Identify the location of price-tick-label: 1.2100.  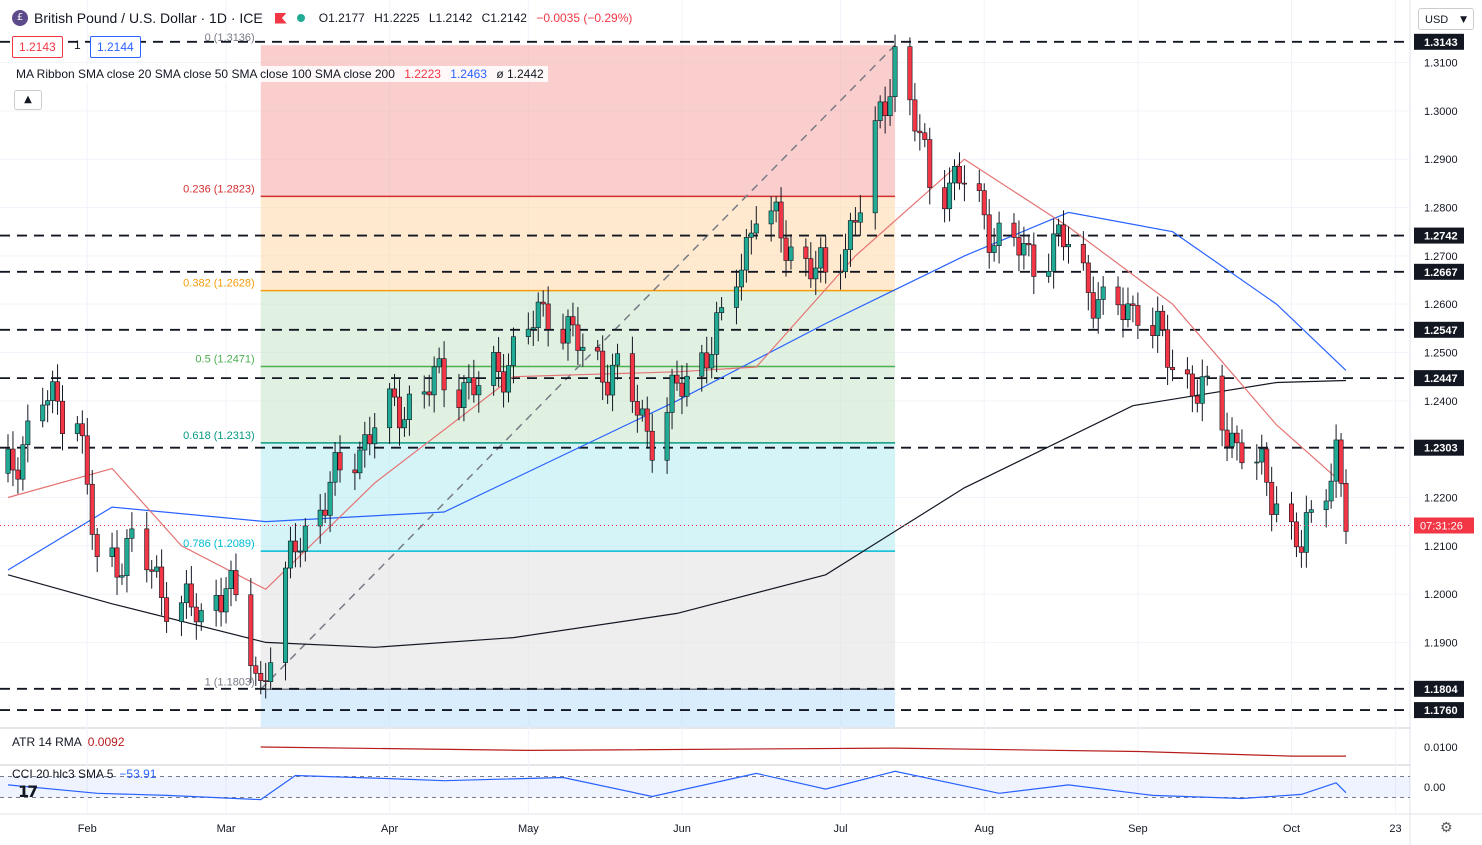
(1441, 547).